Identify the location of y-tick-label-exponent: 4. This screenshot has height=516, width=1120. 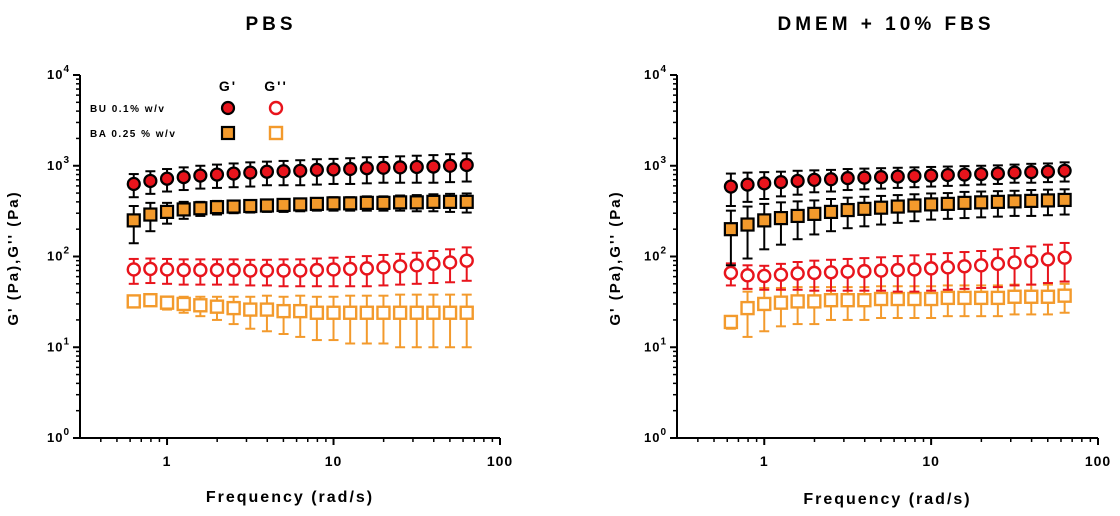
(663, 69).